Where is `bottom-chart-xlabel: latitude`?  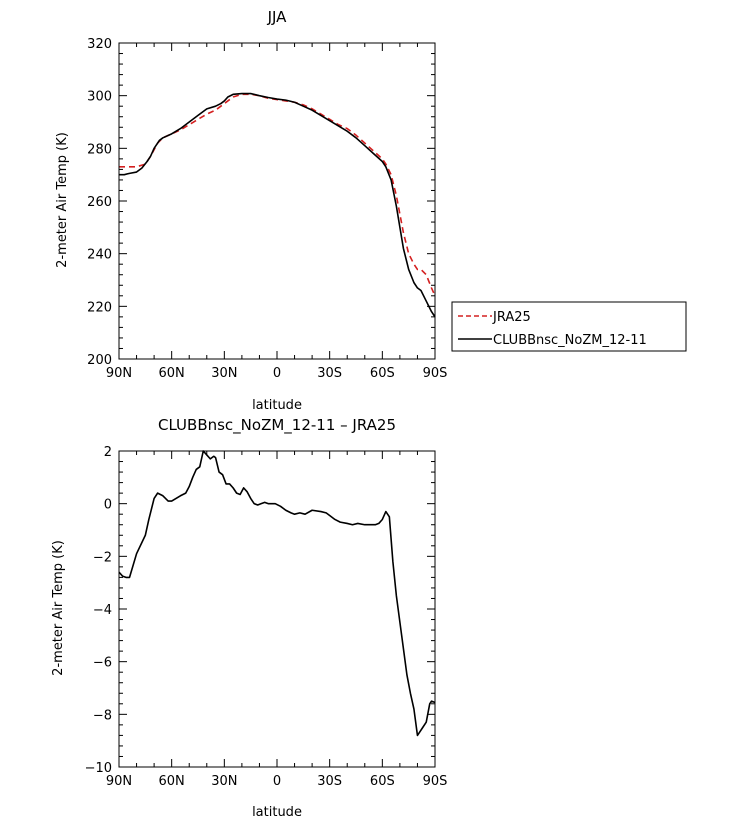
bottom-chart-xlabel: latitude is located at coordinates (277, 812).